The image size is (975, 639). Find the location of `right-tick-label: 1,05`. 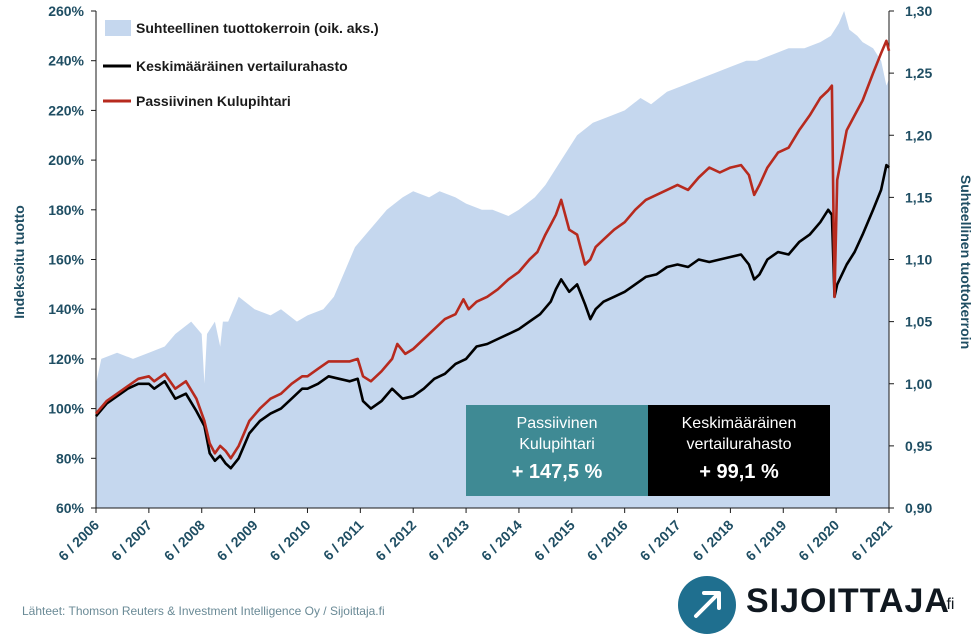

right-tick-label: 1,05 is located at coordinates (918, 322).